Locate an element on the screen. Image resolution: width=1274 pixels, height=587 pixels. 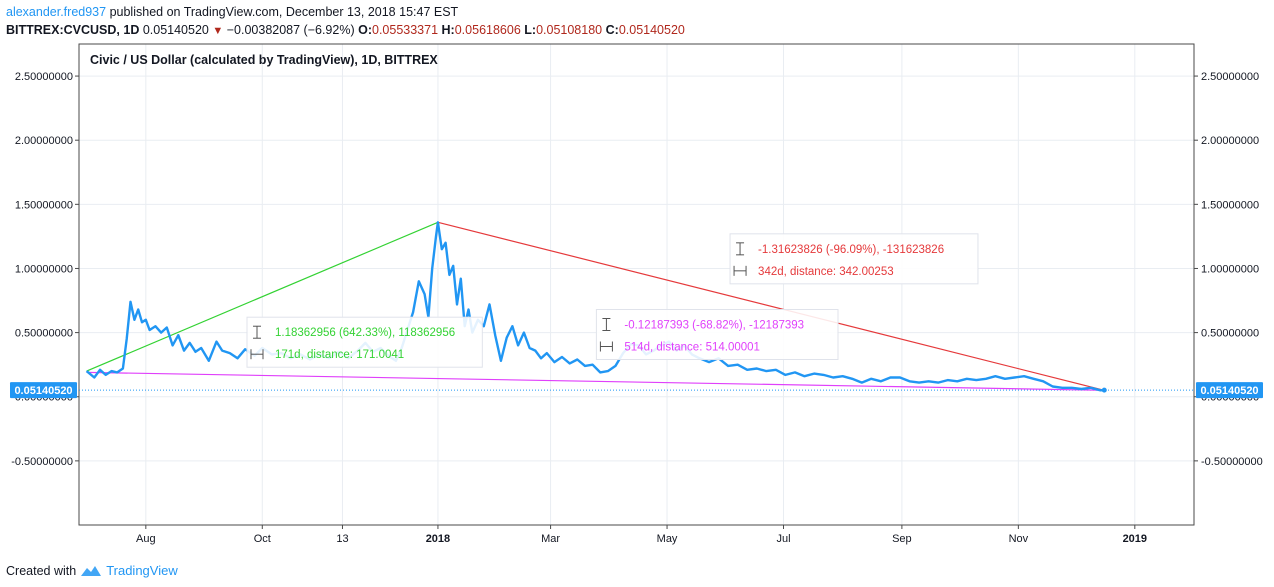
last-price-badge-right: 0.05140520 is located at coordinates (1229, 390).